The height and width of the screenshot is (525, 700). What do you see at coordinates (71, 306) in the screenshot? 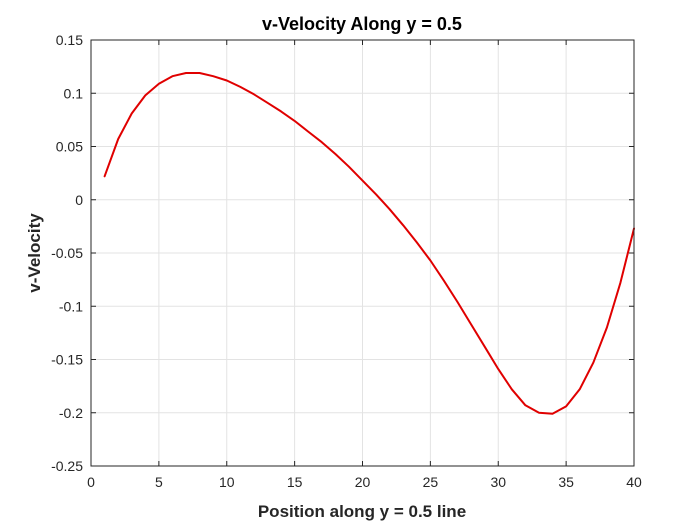
I see `y-tick-label: -0.1` at bounding box center [71, 306].